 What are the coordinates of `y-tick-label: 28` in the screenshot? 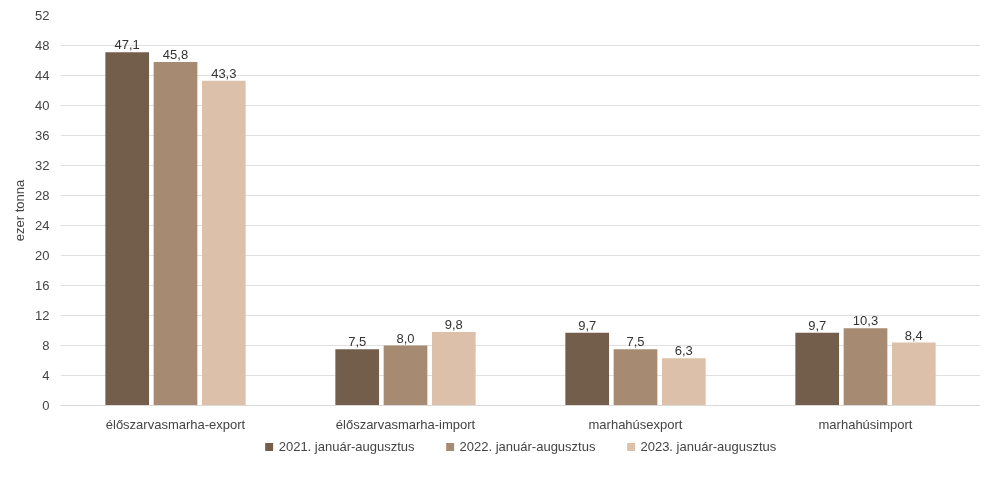 It's located at (42, 195).